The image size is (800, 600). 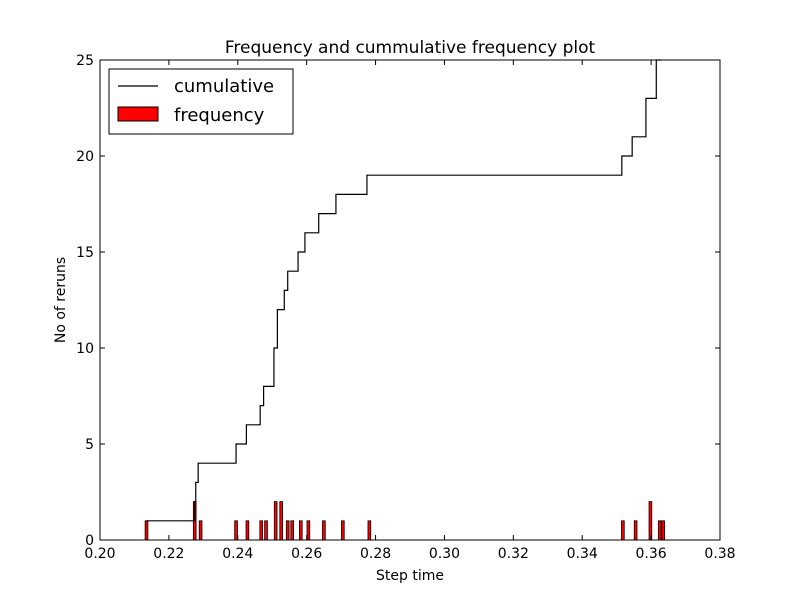 What do you see at coordinates (168, 554) in the screenshot?
I see `x-tick-label: 0.22` at bounding box center [168, 554].